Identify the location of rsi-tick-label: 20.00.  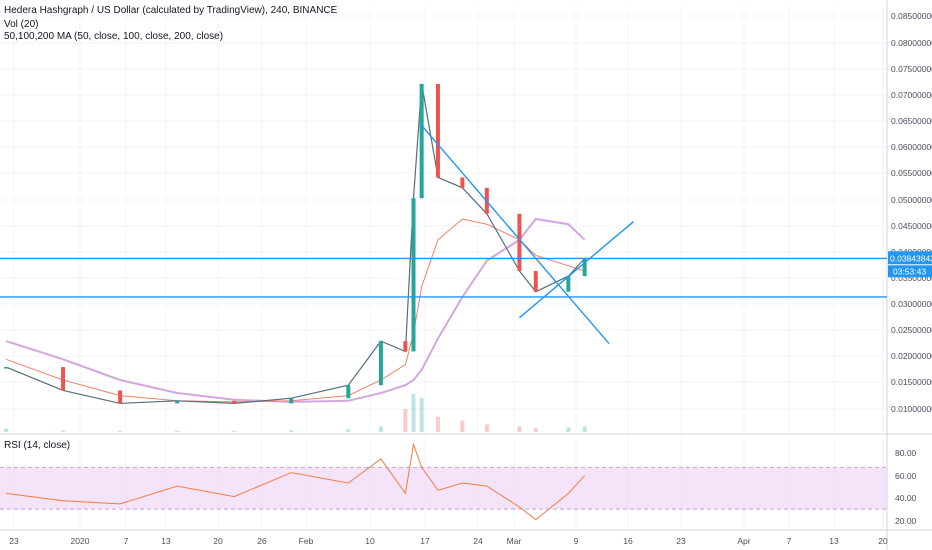
(906, 521).